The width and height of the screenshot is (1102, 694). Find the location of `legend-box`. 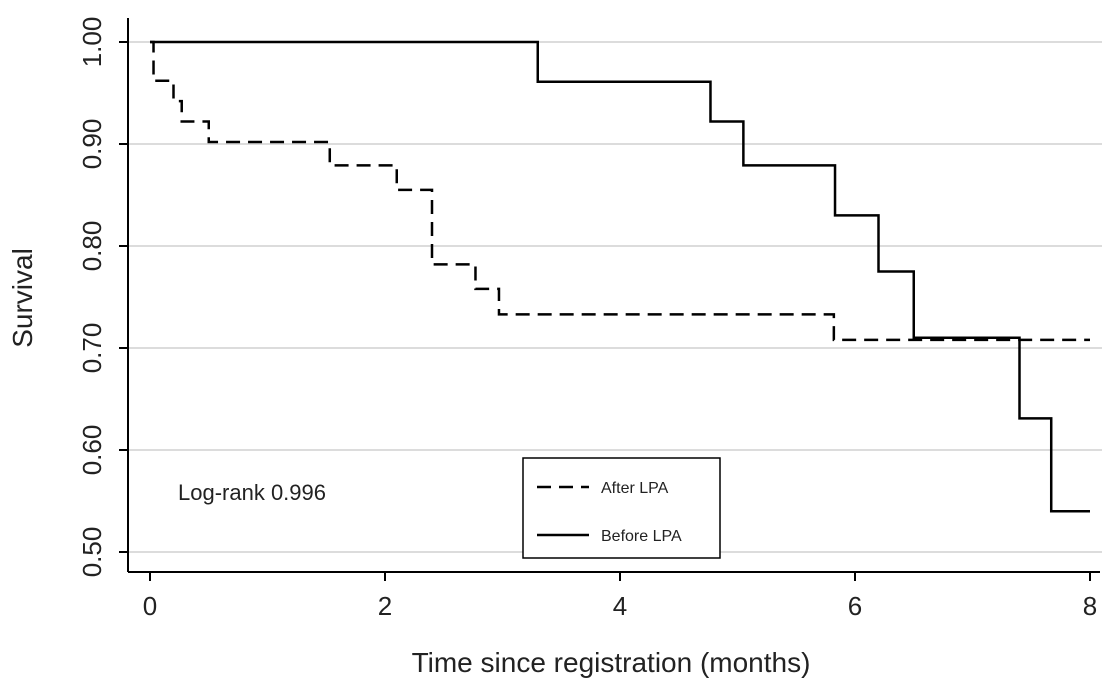

legend-box is located at coordinates (621, 508).